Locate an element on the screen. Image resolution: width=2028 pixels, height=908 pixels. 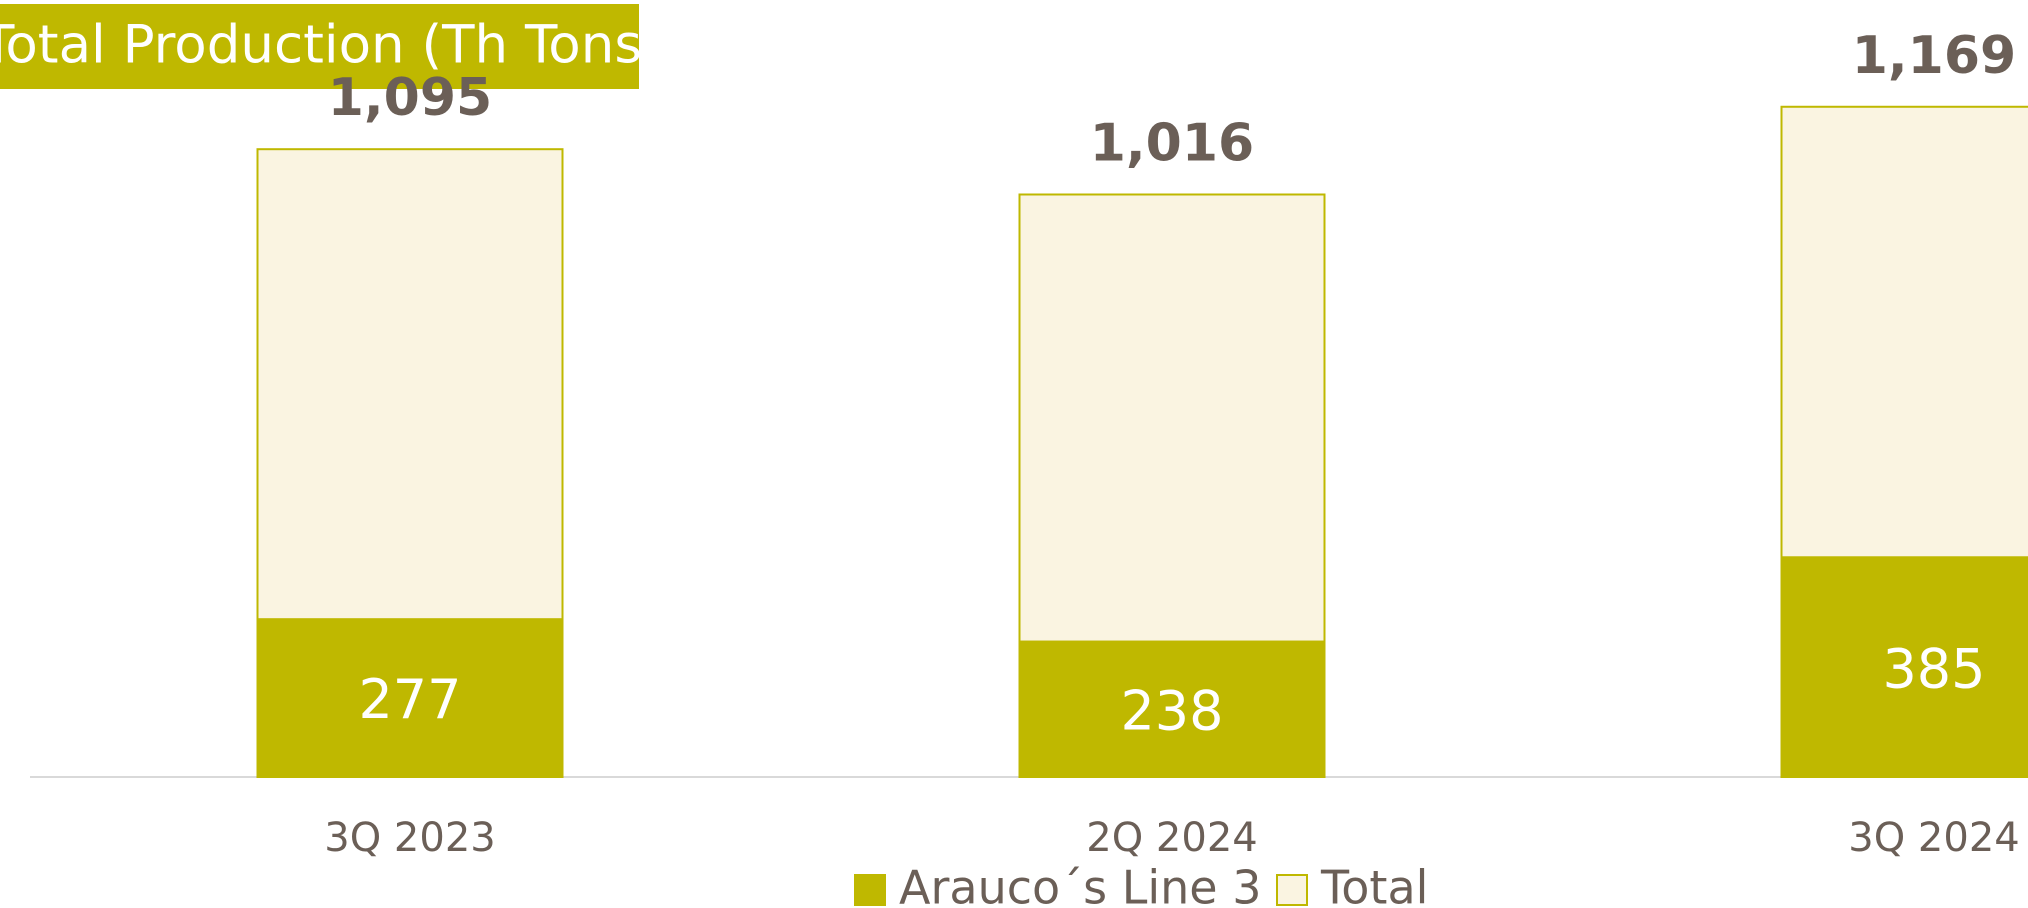
chart-title: Total Production (Th Tons) is located at coordinates (331, 45).